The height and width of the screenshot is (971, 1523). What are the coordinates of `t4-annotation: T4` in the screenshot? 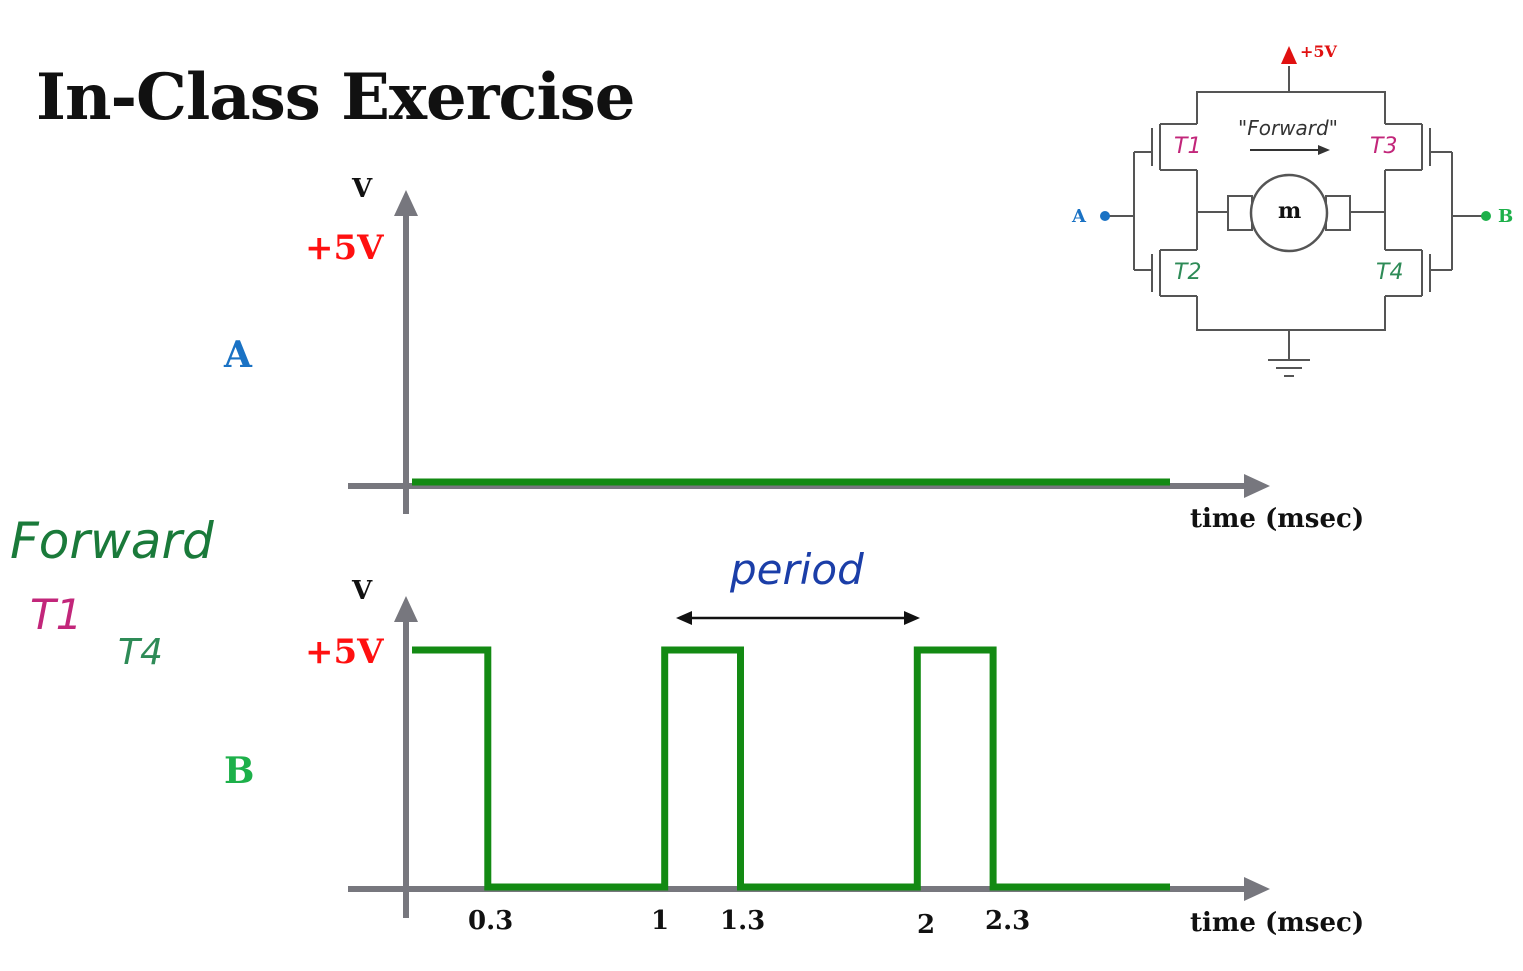 It's located at (140, 652).